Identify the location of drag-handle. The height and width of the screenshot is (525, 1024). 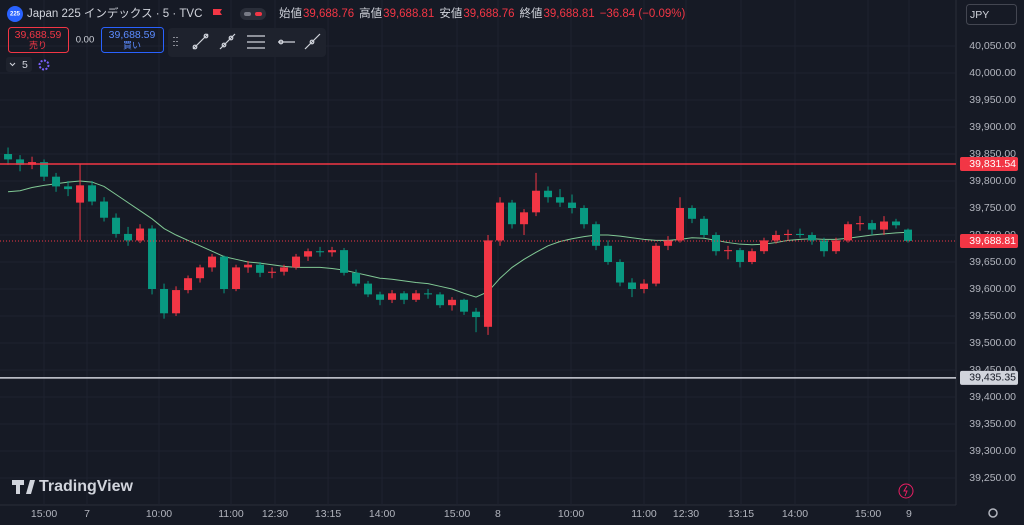
(175, 41).